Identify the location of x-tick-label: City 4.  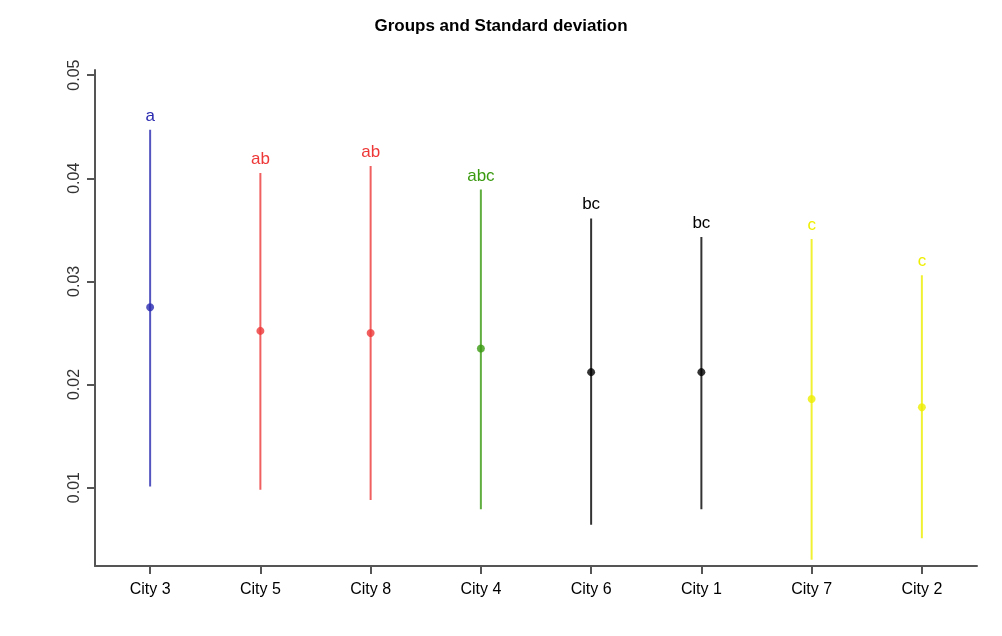
(481, 588).